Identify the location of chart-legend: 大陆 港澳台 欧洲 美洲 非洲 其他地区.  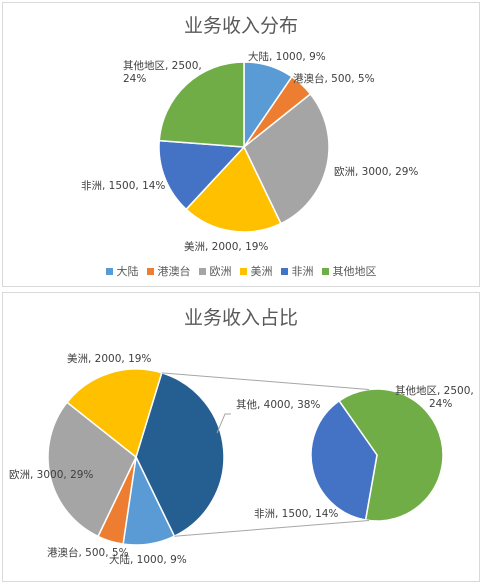
(241, 271).